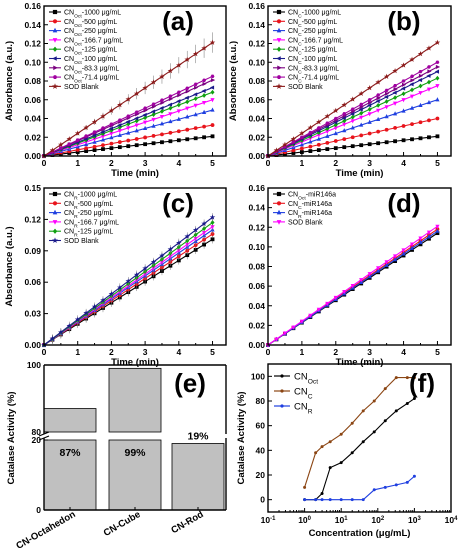 This screenshot has height=550, width=465. Describe the element at coordinates (256, 119) in the screenshot. I see `y-tick-label: 0.04` at that location.